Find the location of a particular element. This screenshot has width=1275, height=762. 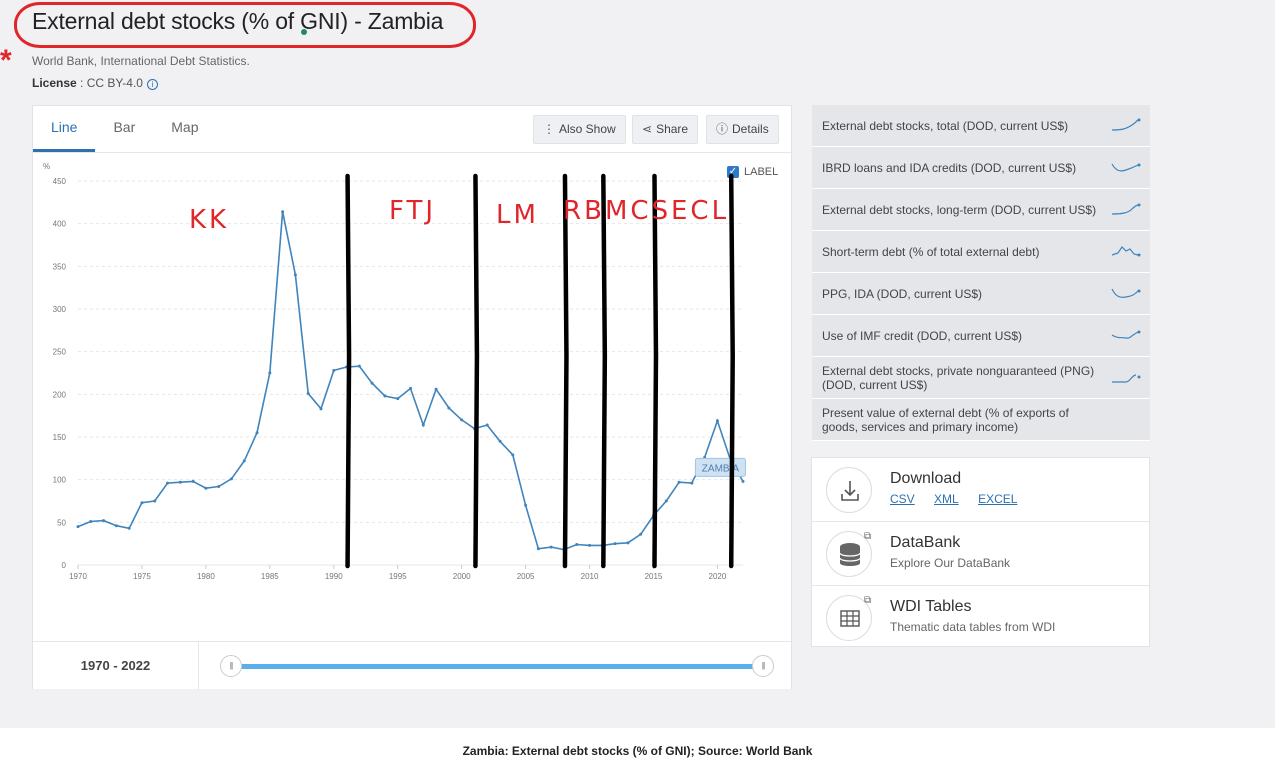

y-tick-label: 300 is located at coordinates (60, 309).